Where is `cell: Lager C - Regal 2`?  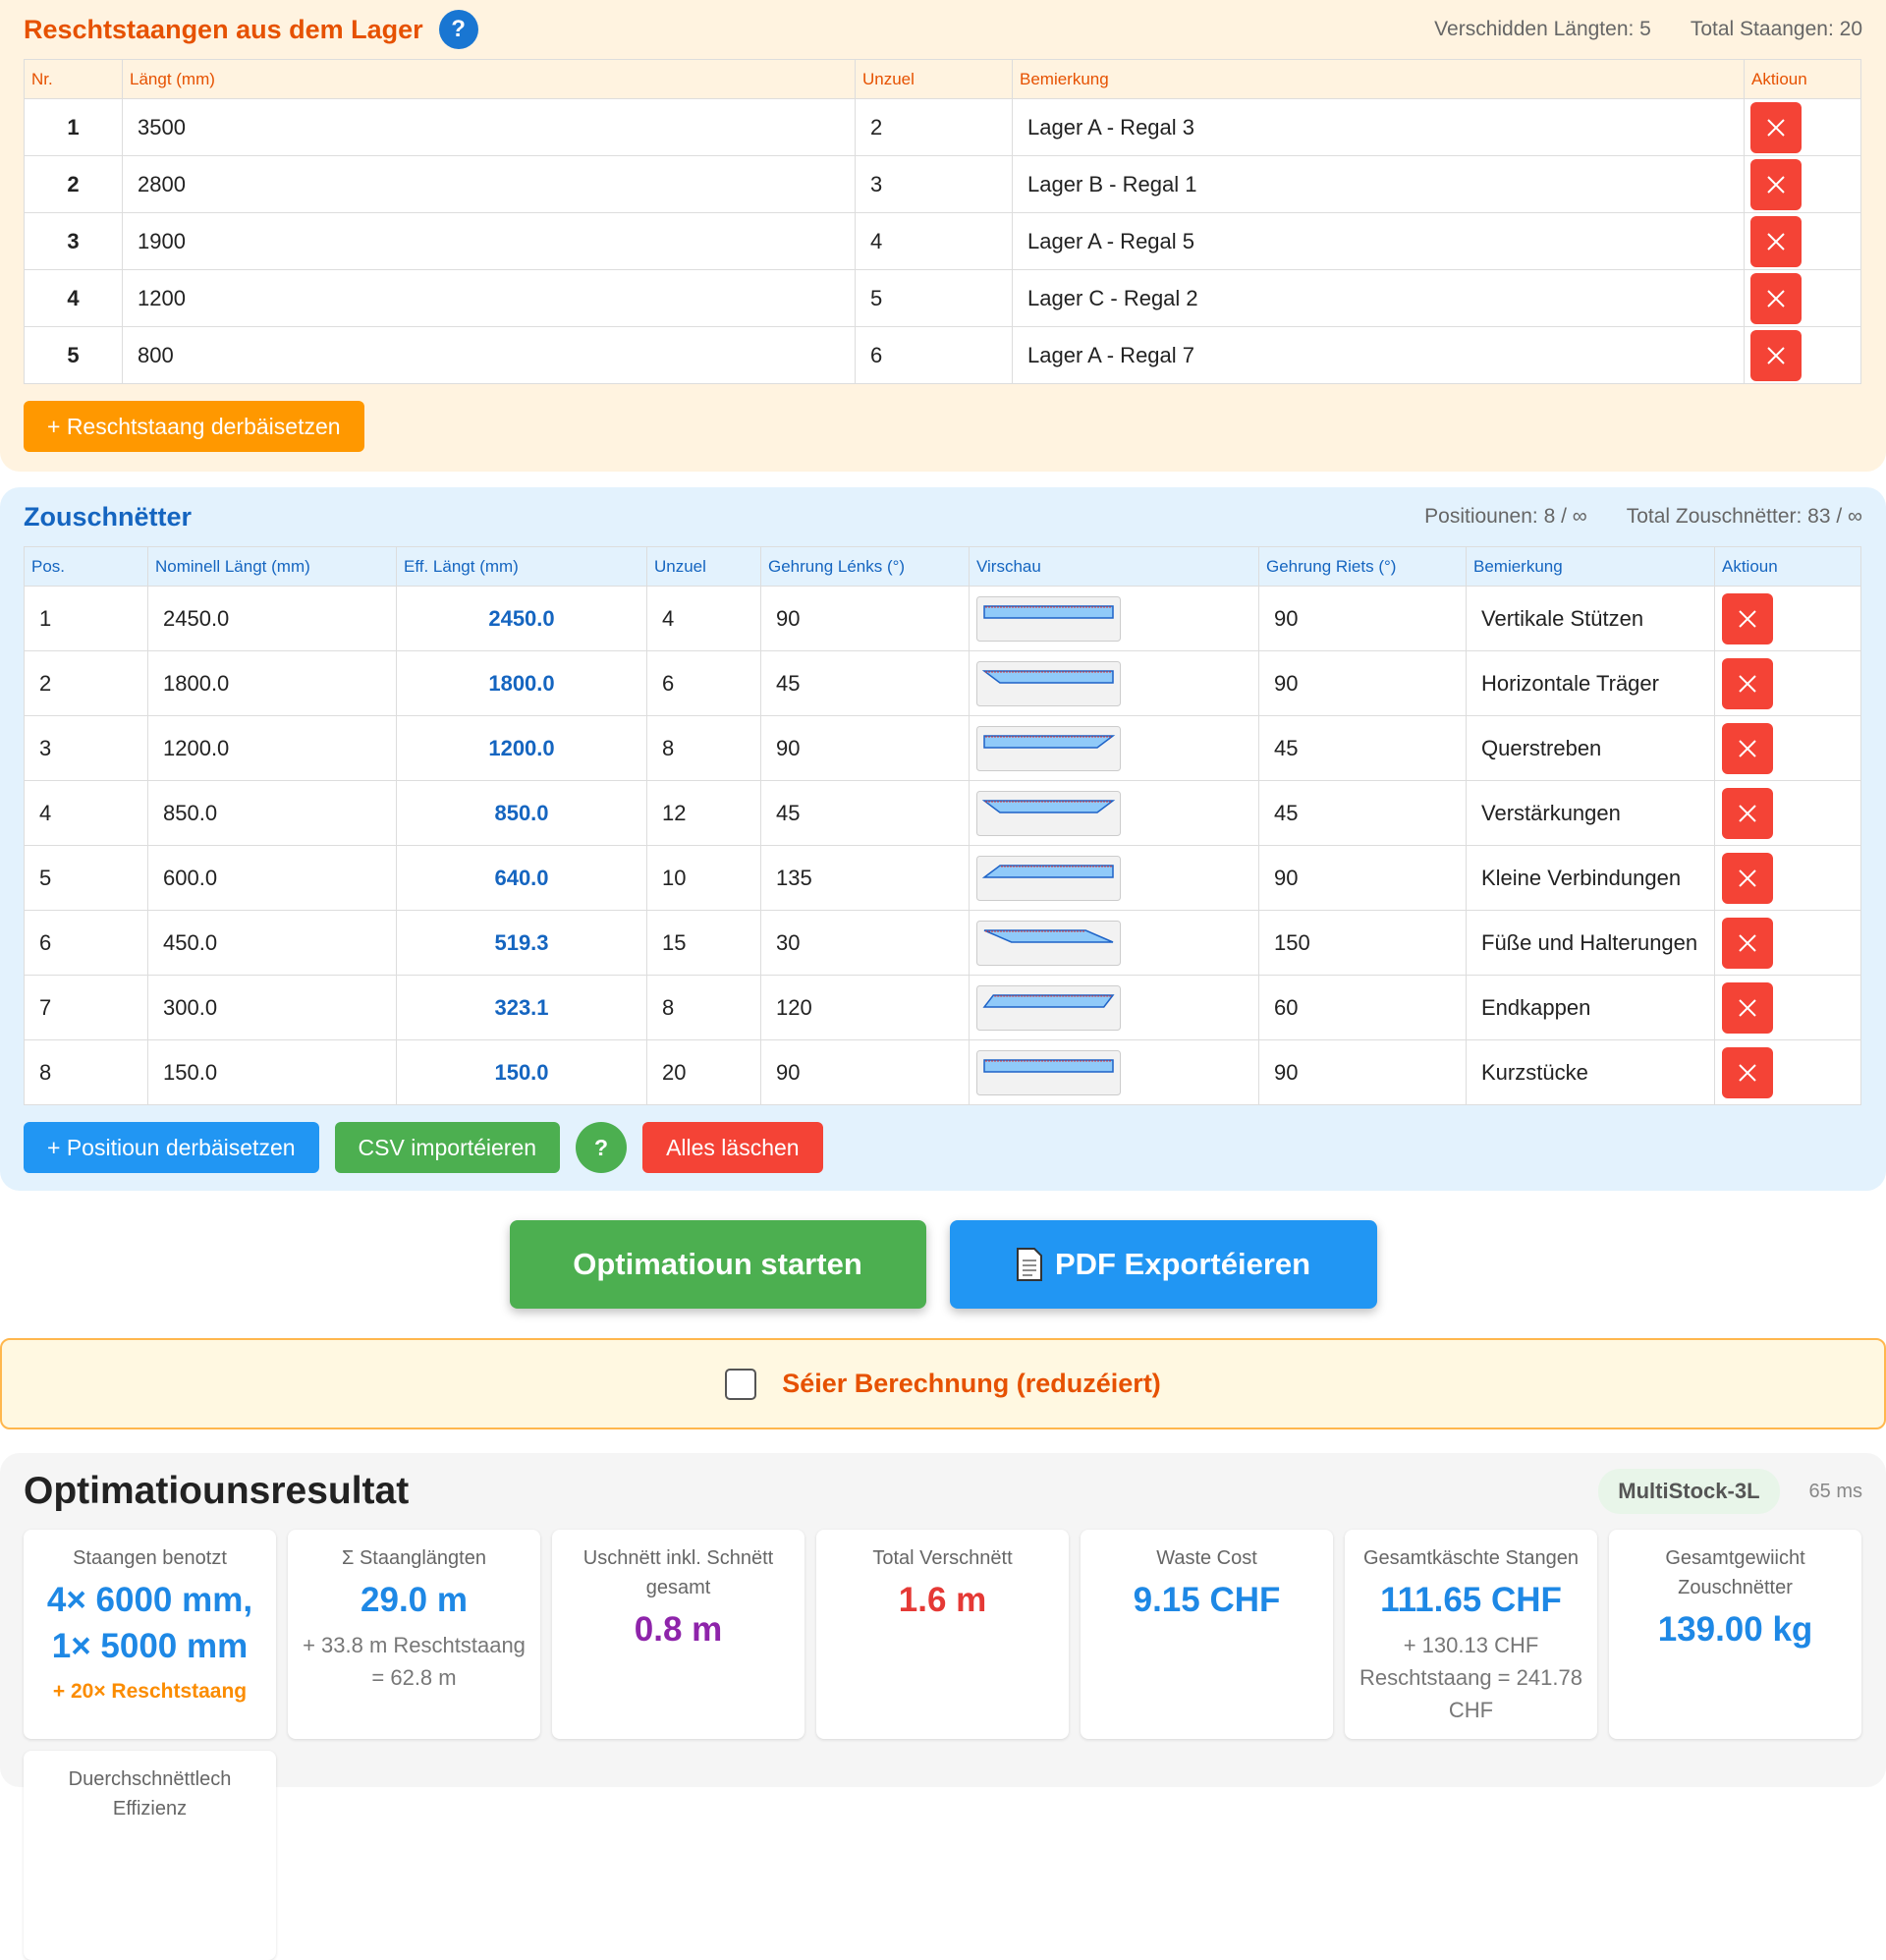
cell: Lager C - Regal 2 is located at coordinates (1378, 298).